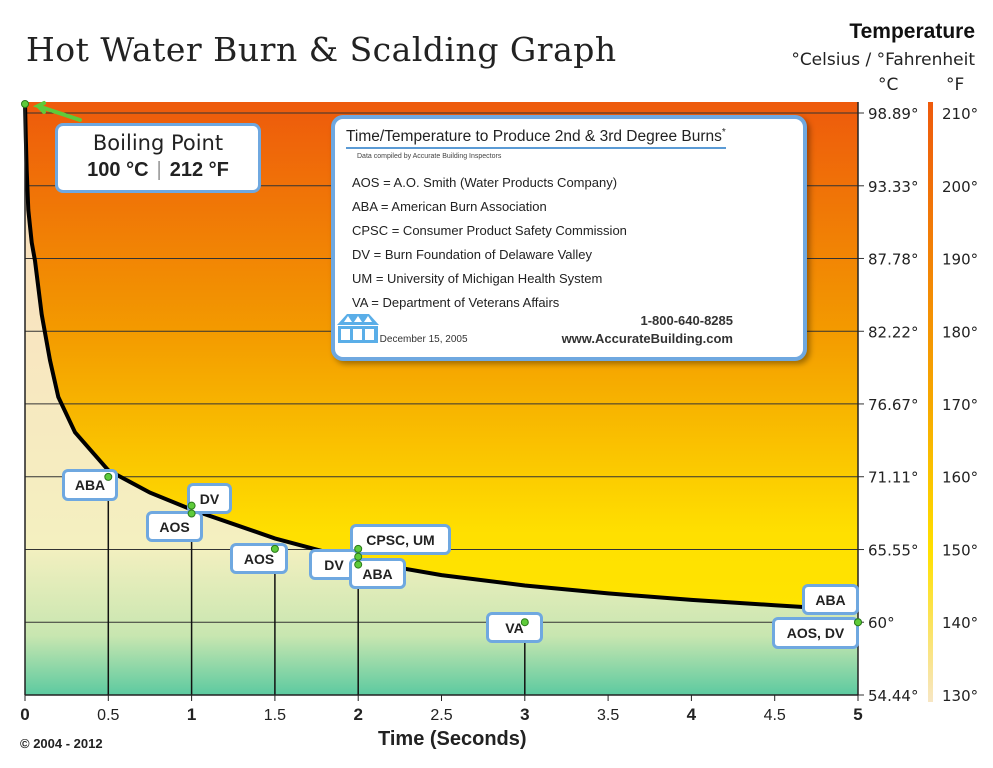  What do you see at coordinates (647, 338) in the screenshot?
I see `website-link: www.AccurateBuilding.com` at bounding box center [647, 338].